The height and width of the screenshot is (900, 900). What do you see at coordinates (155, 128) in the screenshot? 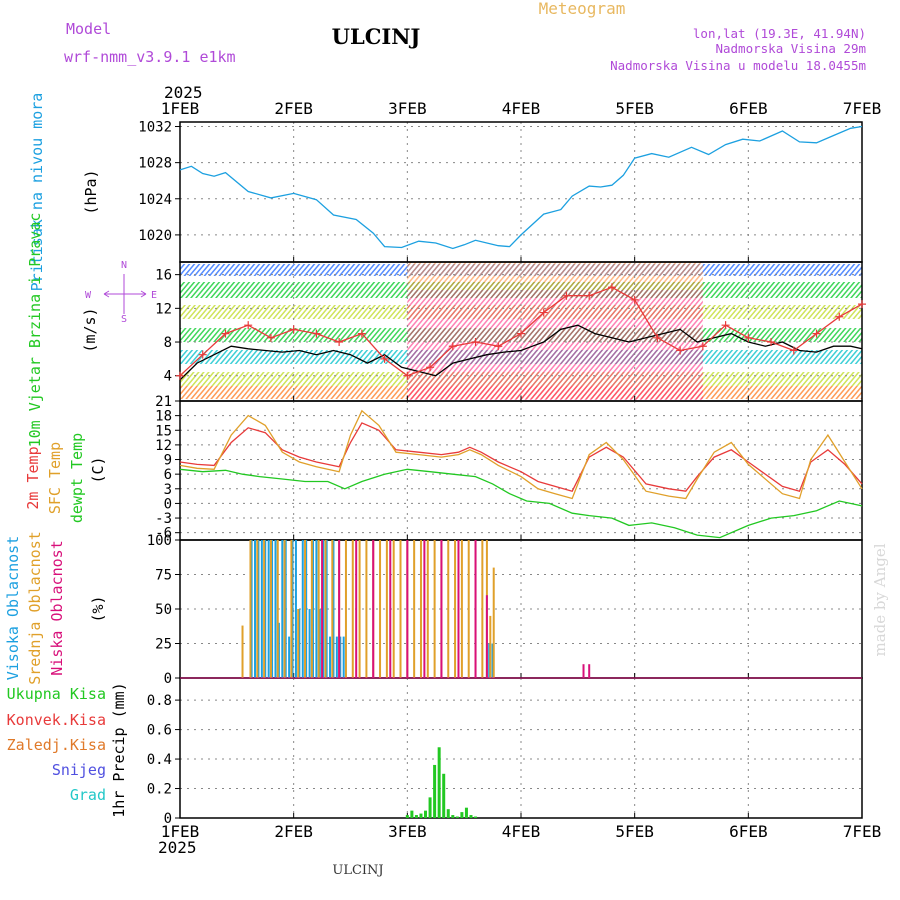
I see `y-tick-label: 1032` at bounding box center [155, 128].